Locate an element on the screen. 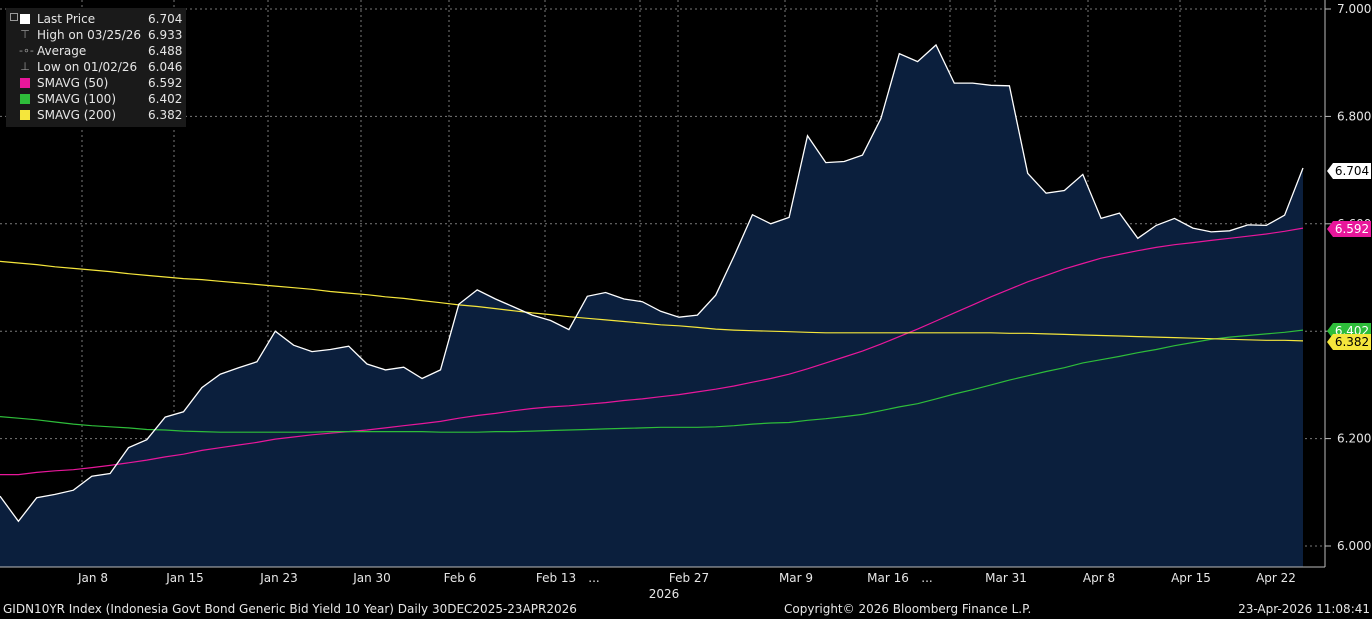 This screenshot has width=1372, height=619. x-tick-label: Mar 16 is located at coordinates (888, 578).